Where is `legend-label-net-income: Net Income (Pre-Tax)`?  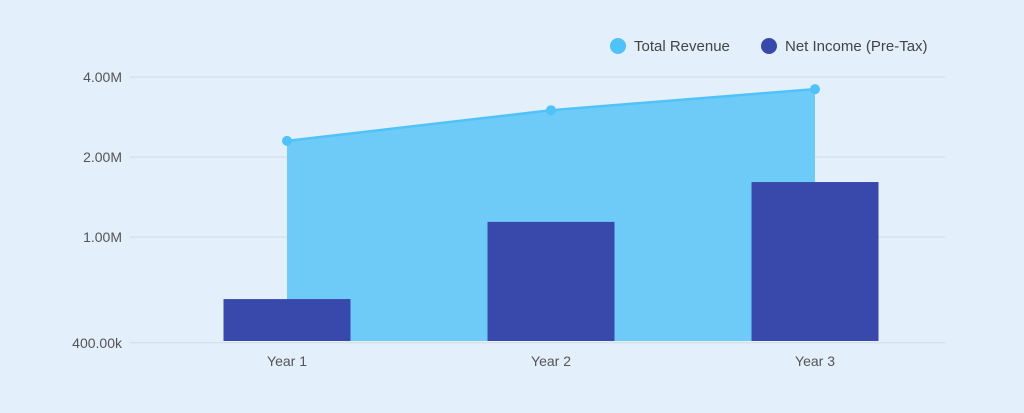 legend-label-net-income: Net Income (Pre-Tax) is located at coordinates (856, 46).